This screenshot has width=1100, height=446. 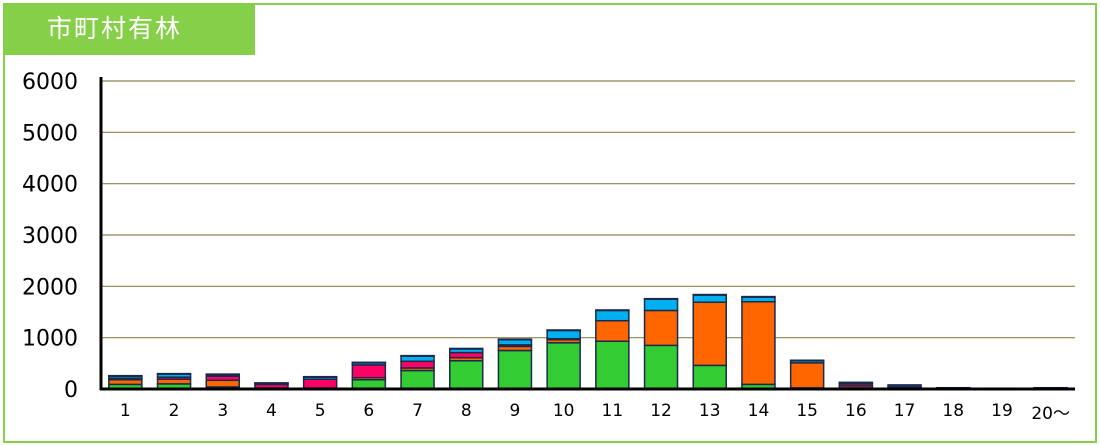 I want to click on chart-title: 市町村有林, so click(x=115, y=28).